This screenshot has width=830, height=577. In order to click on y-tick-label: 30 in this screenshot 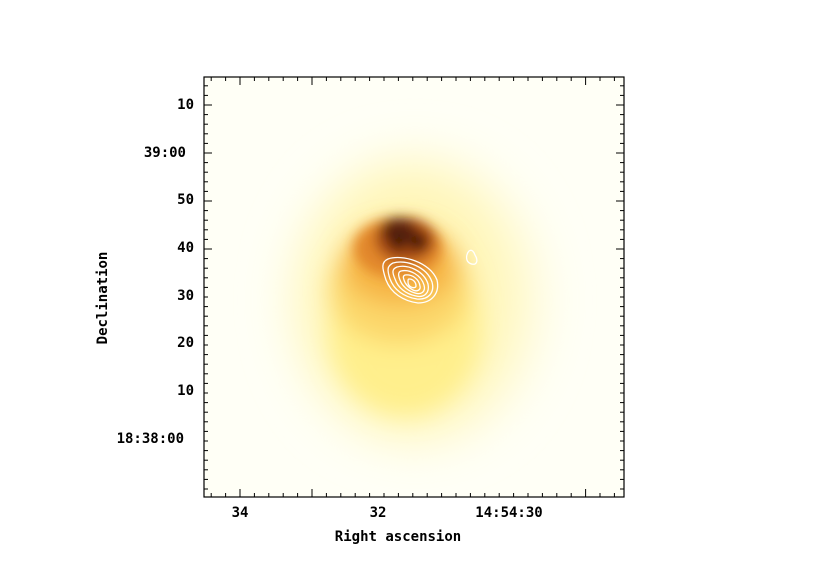, I will do `click(185, 296)`.